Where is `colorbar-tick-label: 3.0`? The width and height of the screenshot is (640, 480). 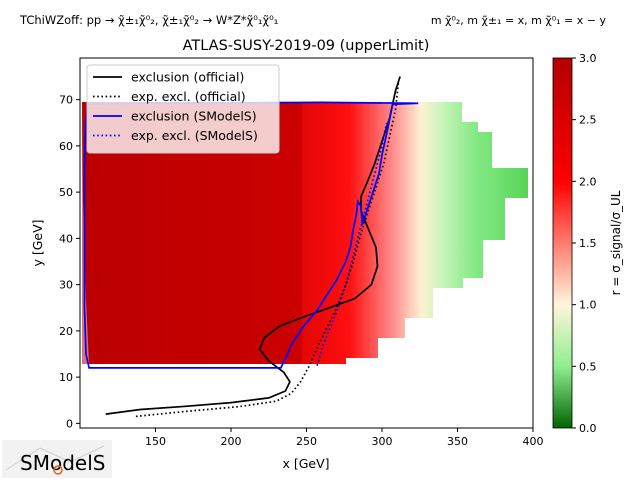
colorbar-tick-label: 3.0 is located at coordinates (588, 58).